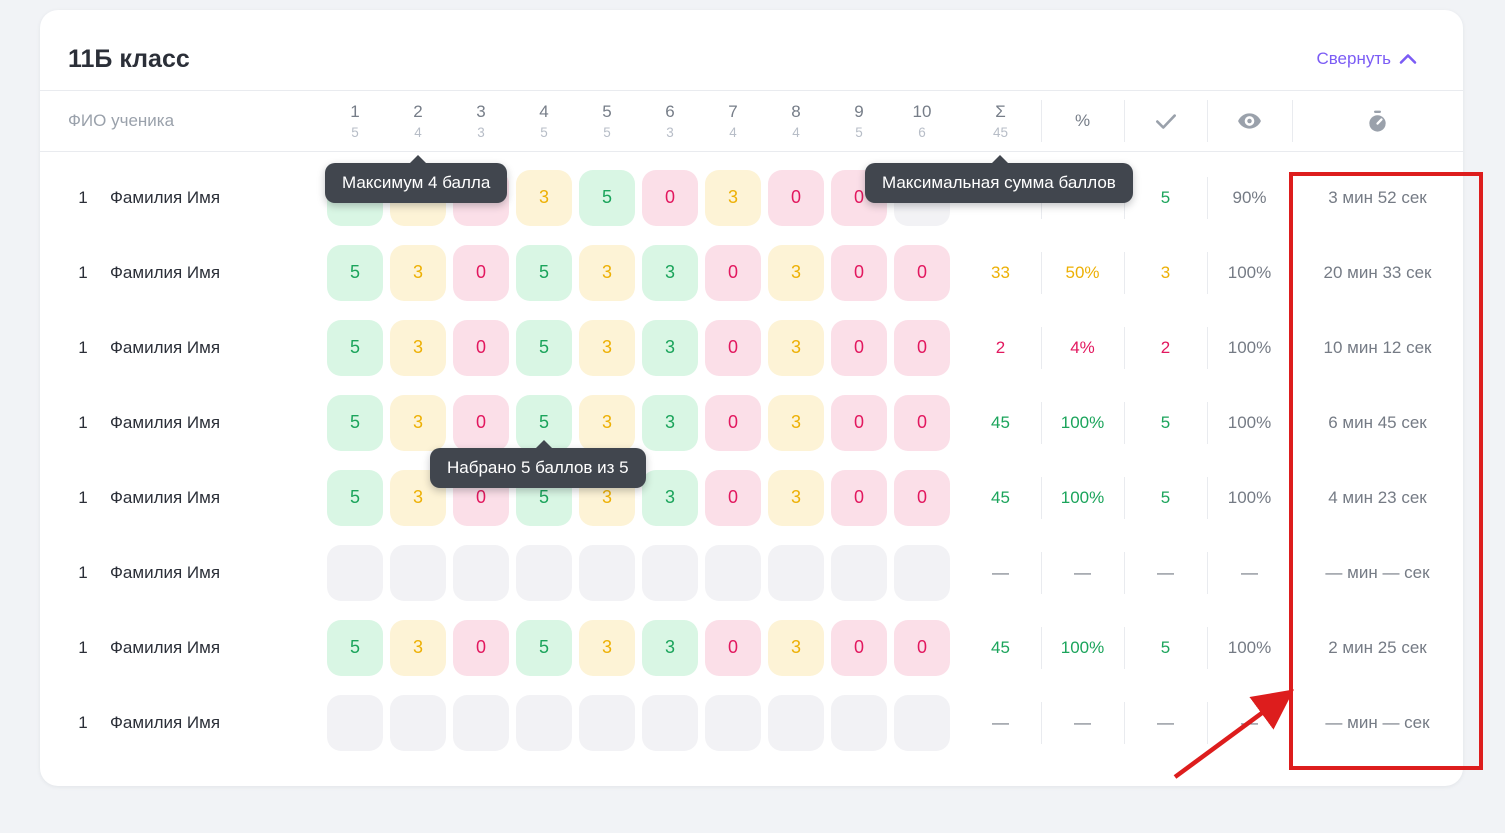 The width and height of the screenshot is (1505, 833). What do you see at coordinates (83, 422) in the screenshot?
I see `row-index: 1` at bounding box center [83, 422].